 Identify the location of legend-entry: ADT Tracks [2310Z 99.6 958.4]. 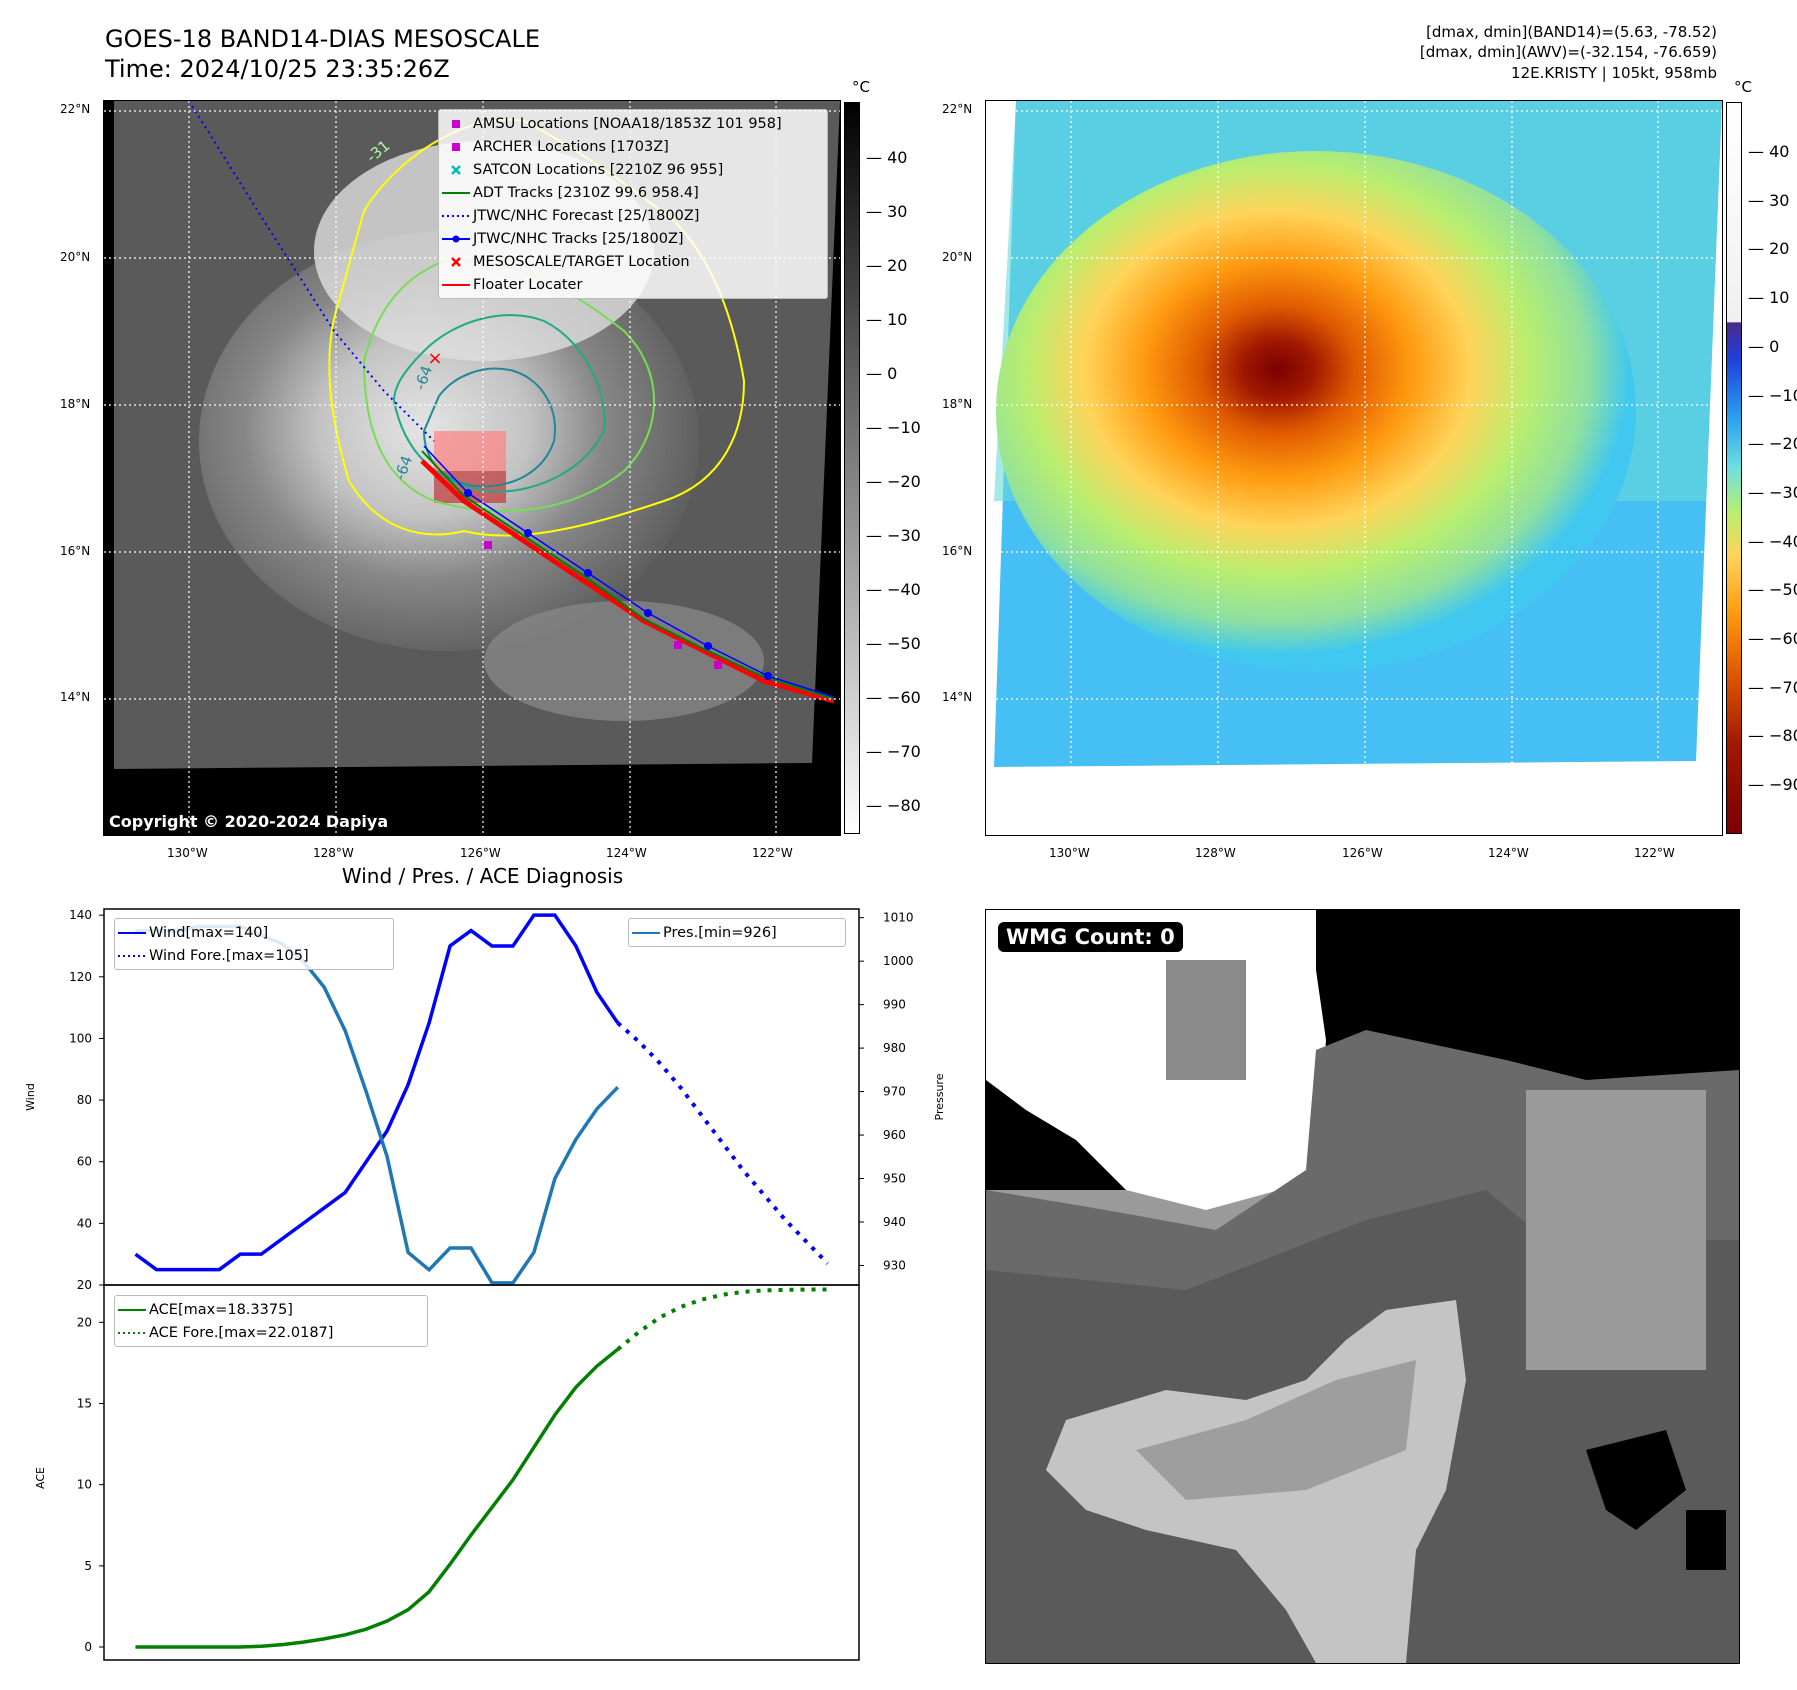
(633, 192).